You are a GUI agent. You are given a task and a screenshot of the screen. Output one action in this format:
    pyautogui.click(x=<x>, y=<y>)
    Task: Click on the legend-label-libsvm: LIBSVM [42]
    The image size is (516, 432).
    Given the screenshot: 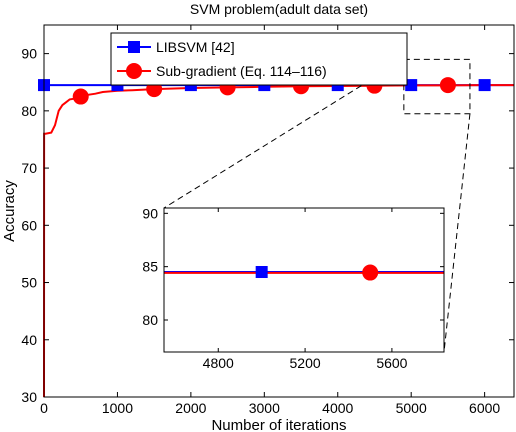 What is the action you would take?
    pyautogui.click(x=195, y=47)
    